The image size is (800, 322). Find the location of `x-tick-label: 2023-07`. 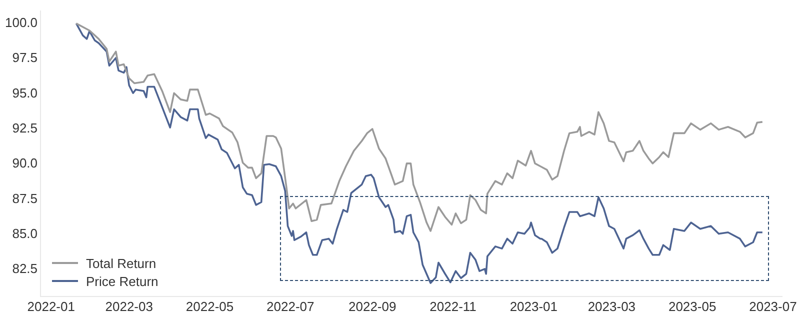

x-tick-label: 2023-07 is located at coordinates (773, 306).